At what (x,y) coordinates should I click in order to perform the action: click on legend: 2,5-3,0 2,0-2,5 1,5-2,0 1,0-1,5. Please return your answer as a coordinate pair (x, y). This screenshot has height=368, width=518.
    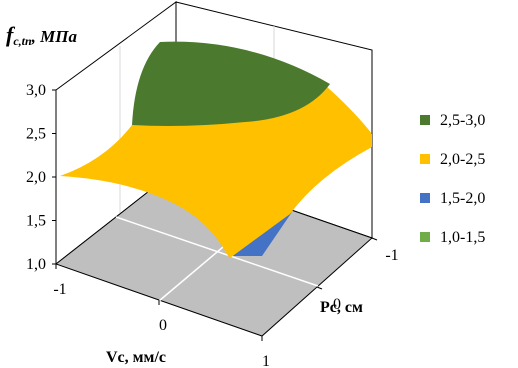
    Looking at the image, I should click on (452, 179).